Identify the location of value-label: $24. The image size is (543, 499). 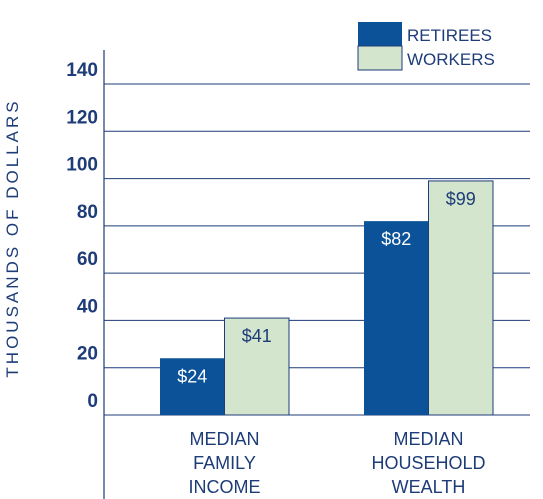
(192, 376).